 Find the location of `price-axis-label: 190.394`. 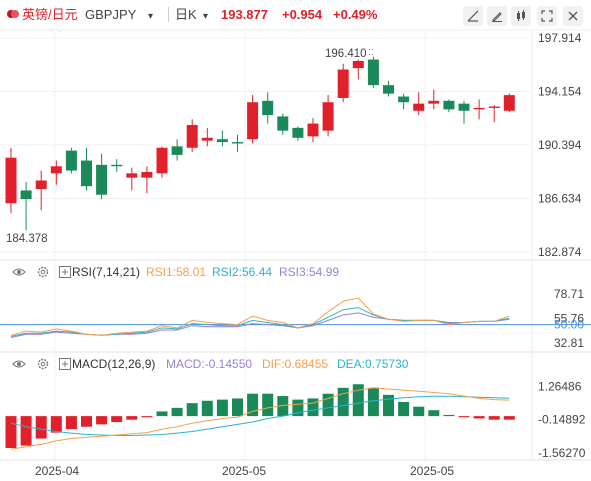

price-axis-label: 190.394 is located at coordinates (560, 145).